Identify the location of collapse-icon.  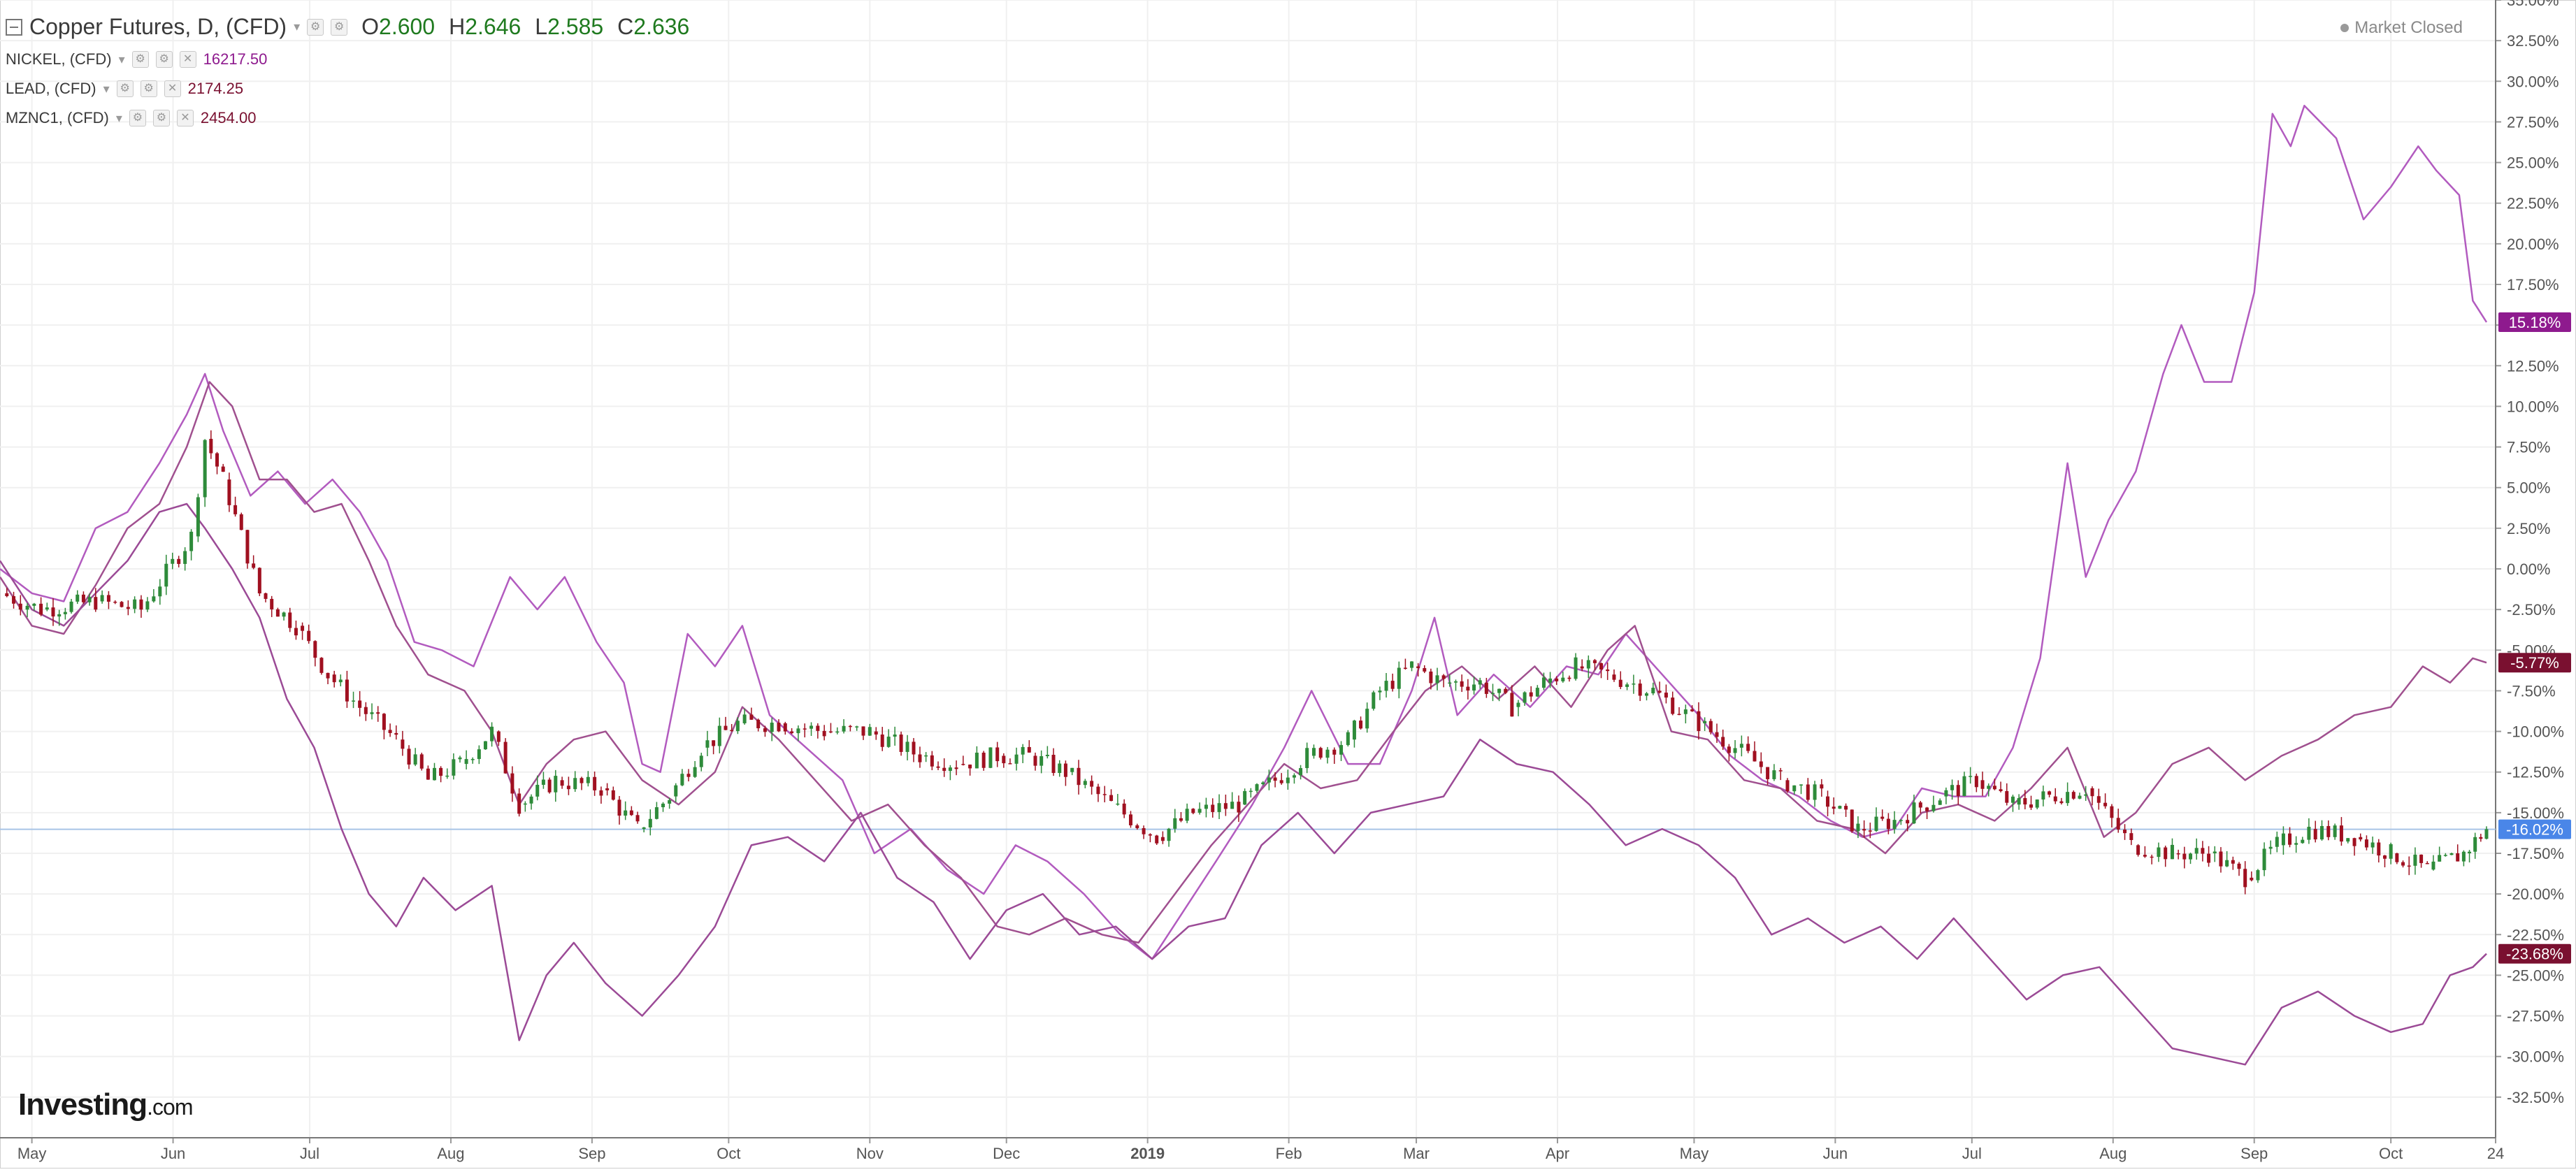
(14, 27).